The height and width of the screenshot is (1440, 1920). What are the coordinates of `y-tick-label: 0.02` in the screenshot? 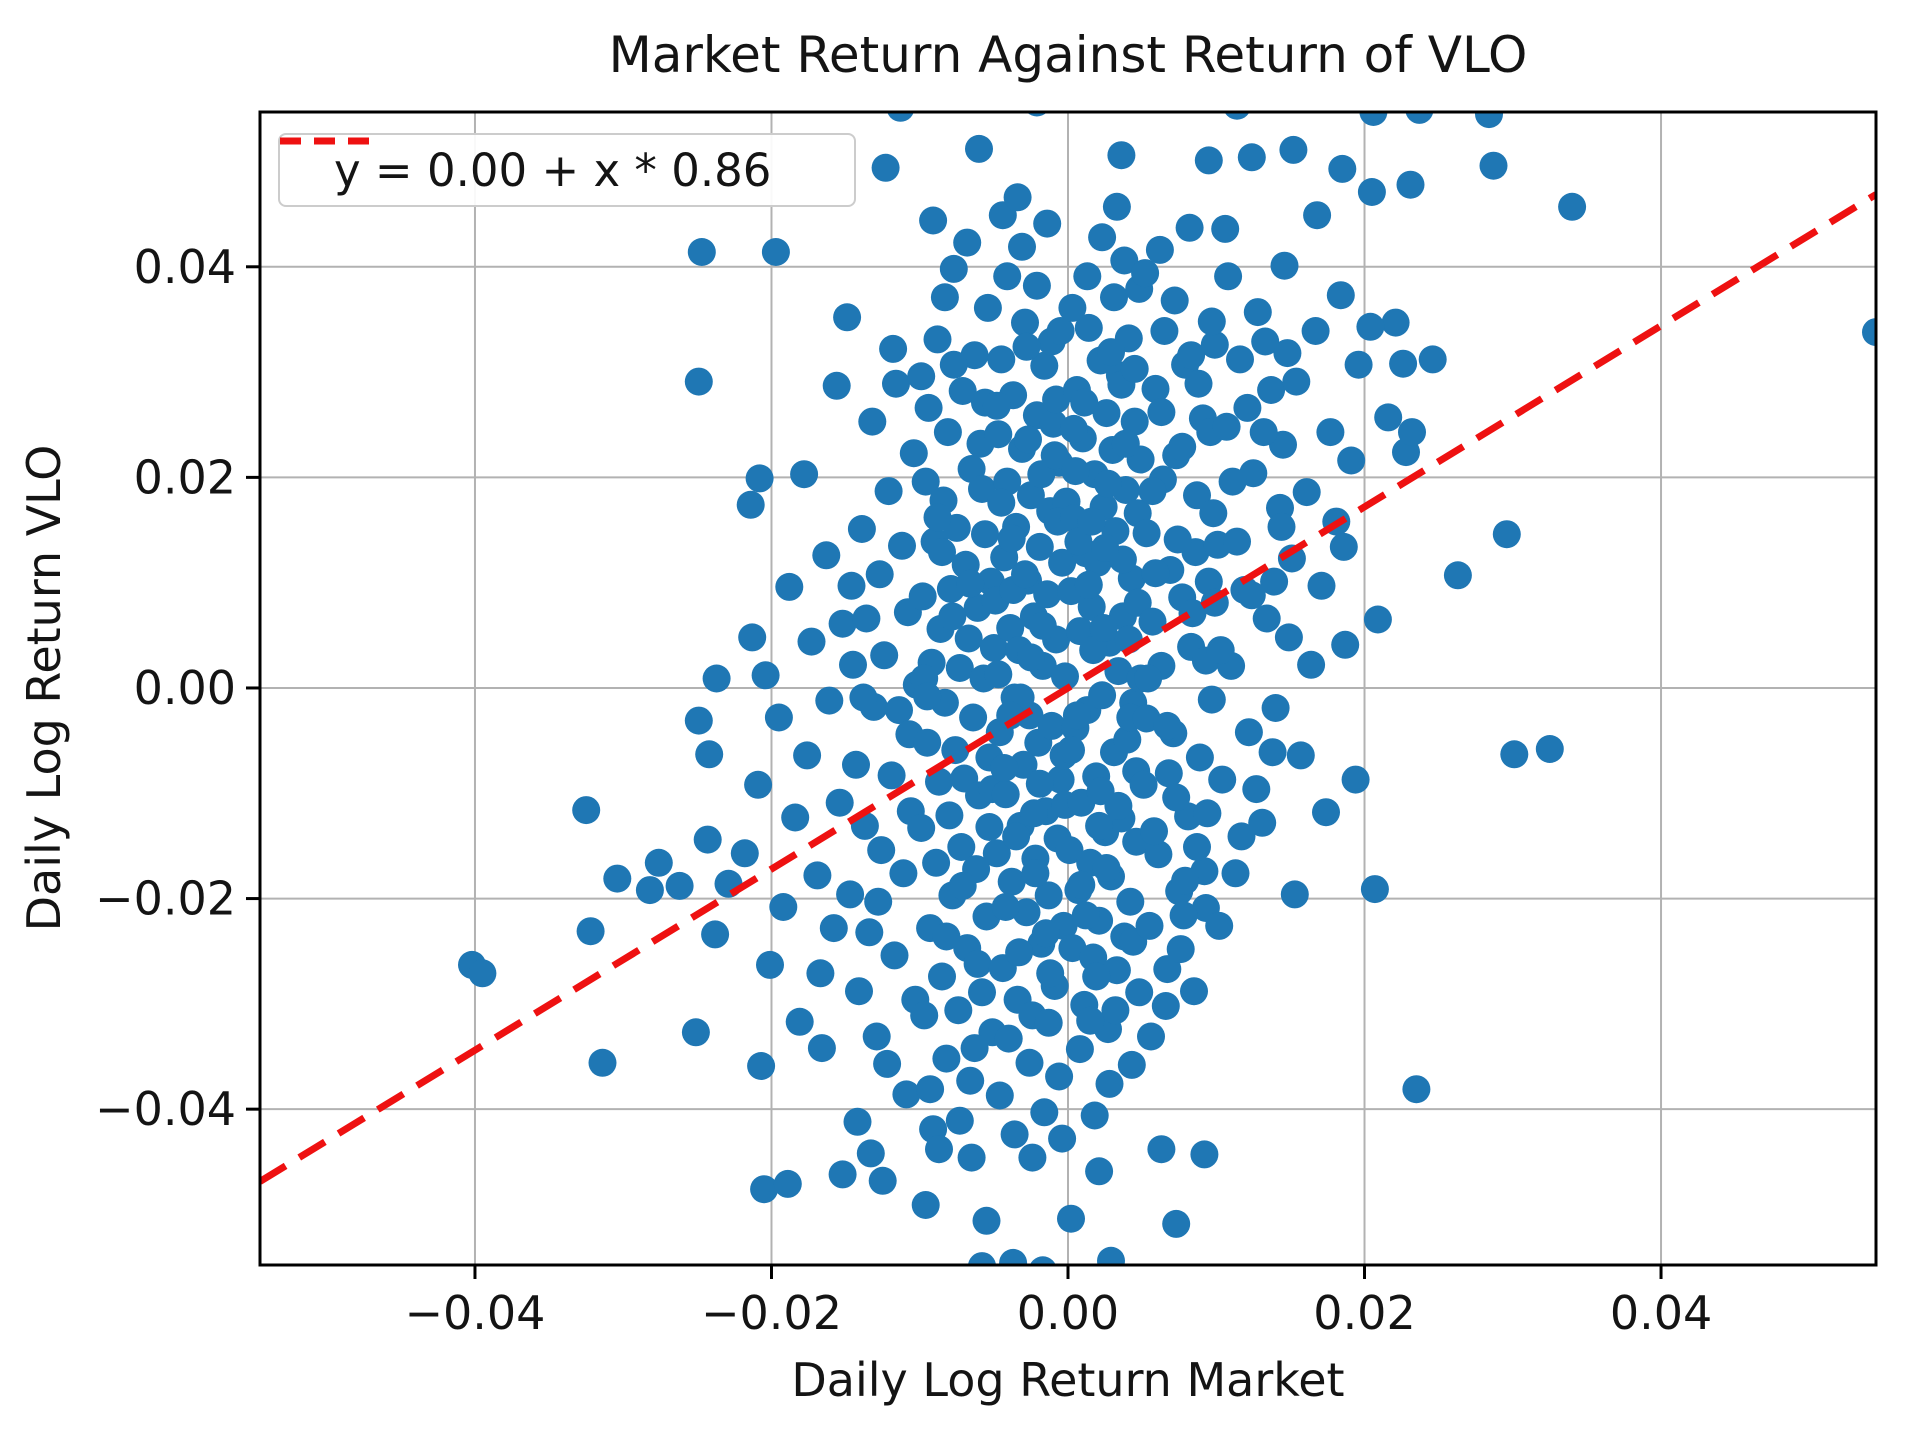 It's located at (185, 477).